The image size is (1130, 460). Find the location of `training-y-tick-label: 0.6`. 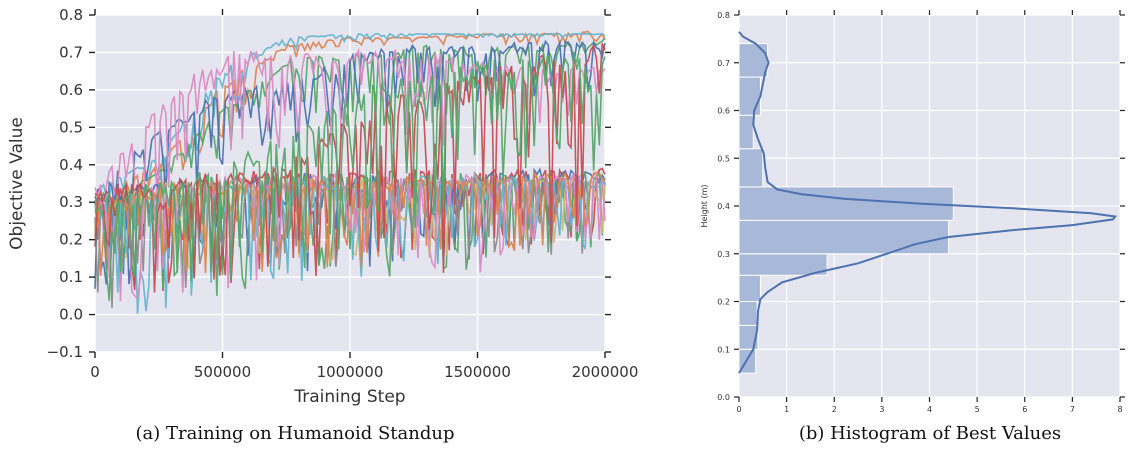

training-y-tick-label: 0.6 is located at coordinates (71, 90).